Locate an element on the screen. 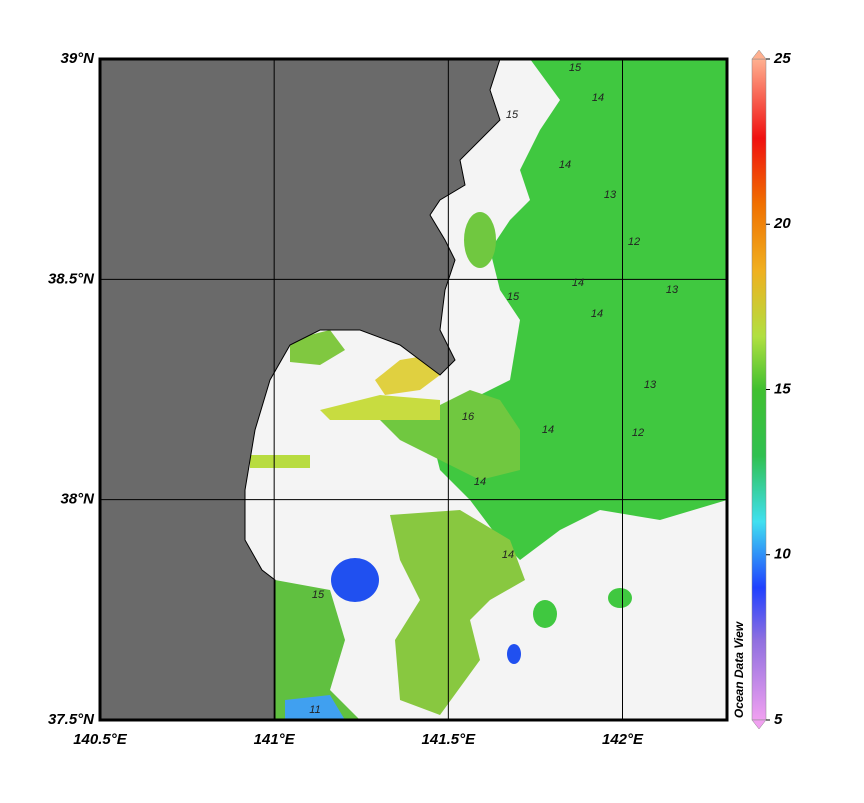 The height and width of the screenshot is (803, 864). colorbar-label: 10 is located at coordinates (782, 554).